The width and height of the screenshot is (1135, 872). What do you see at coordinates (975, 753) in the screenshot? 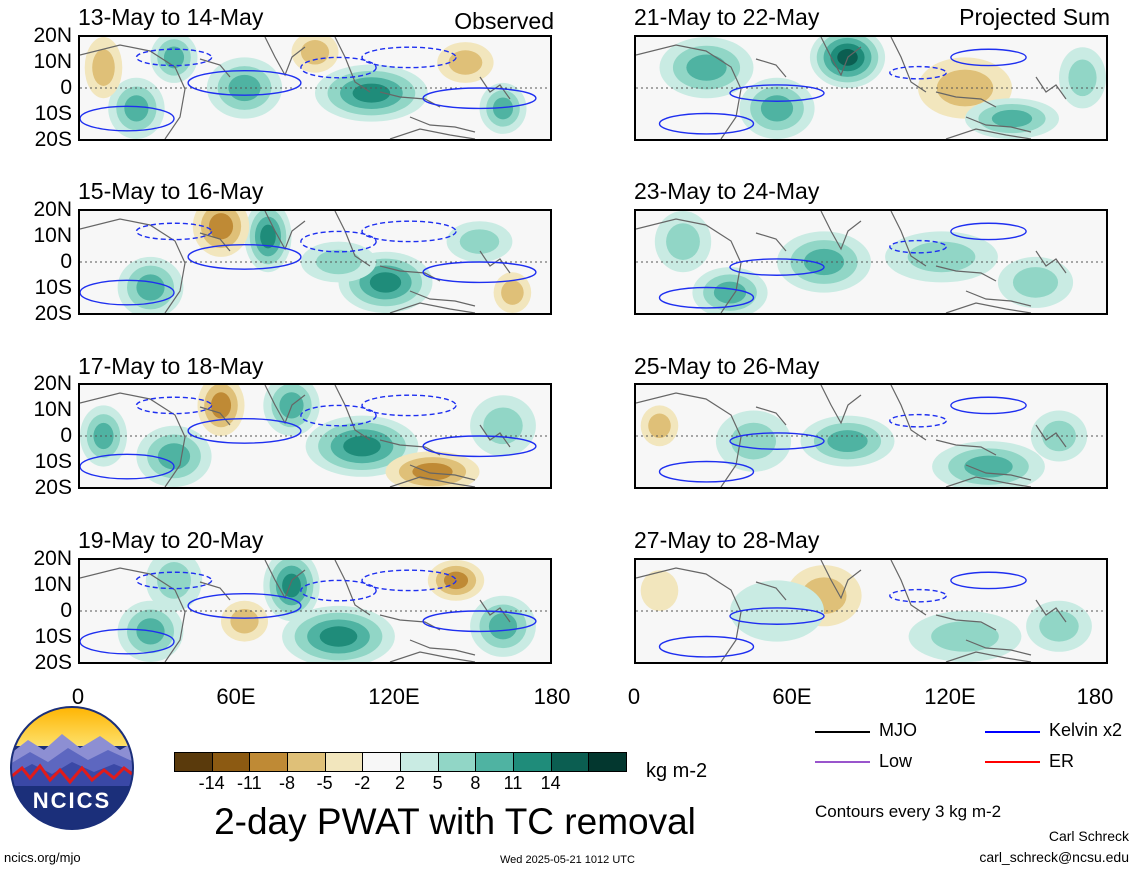
I see `contour-legend: MJO Kelvin x2 Low ER` at bounding box center [975, 753].